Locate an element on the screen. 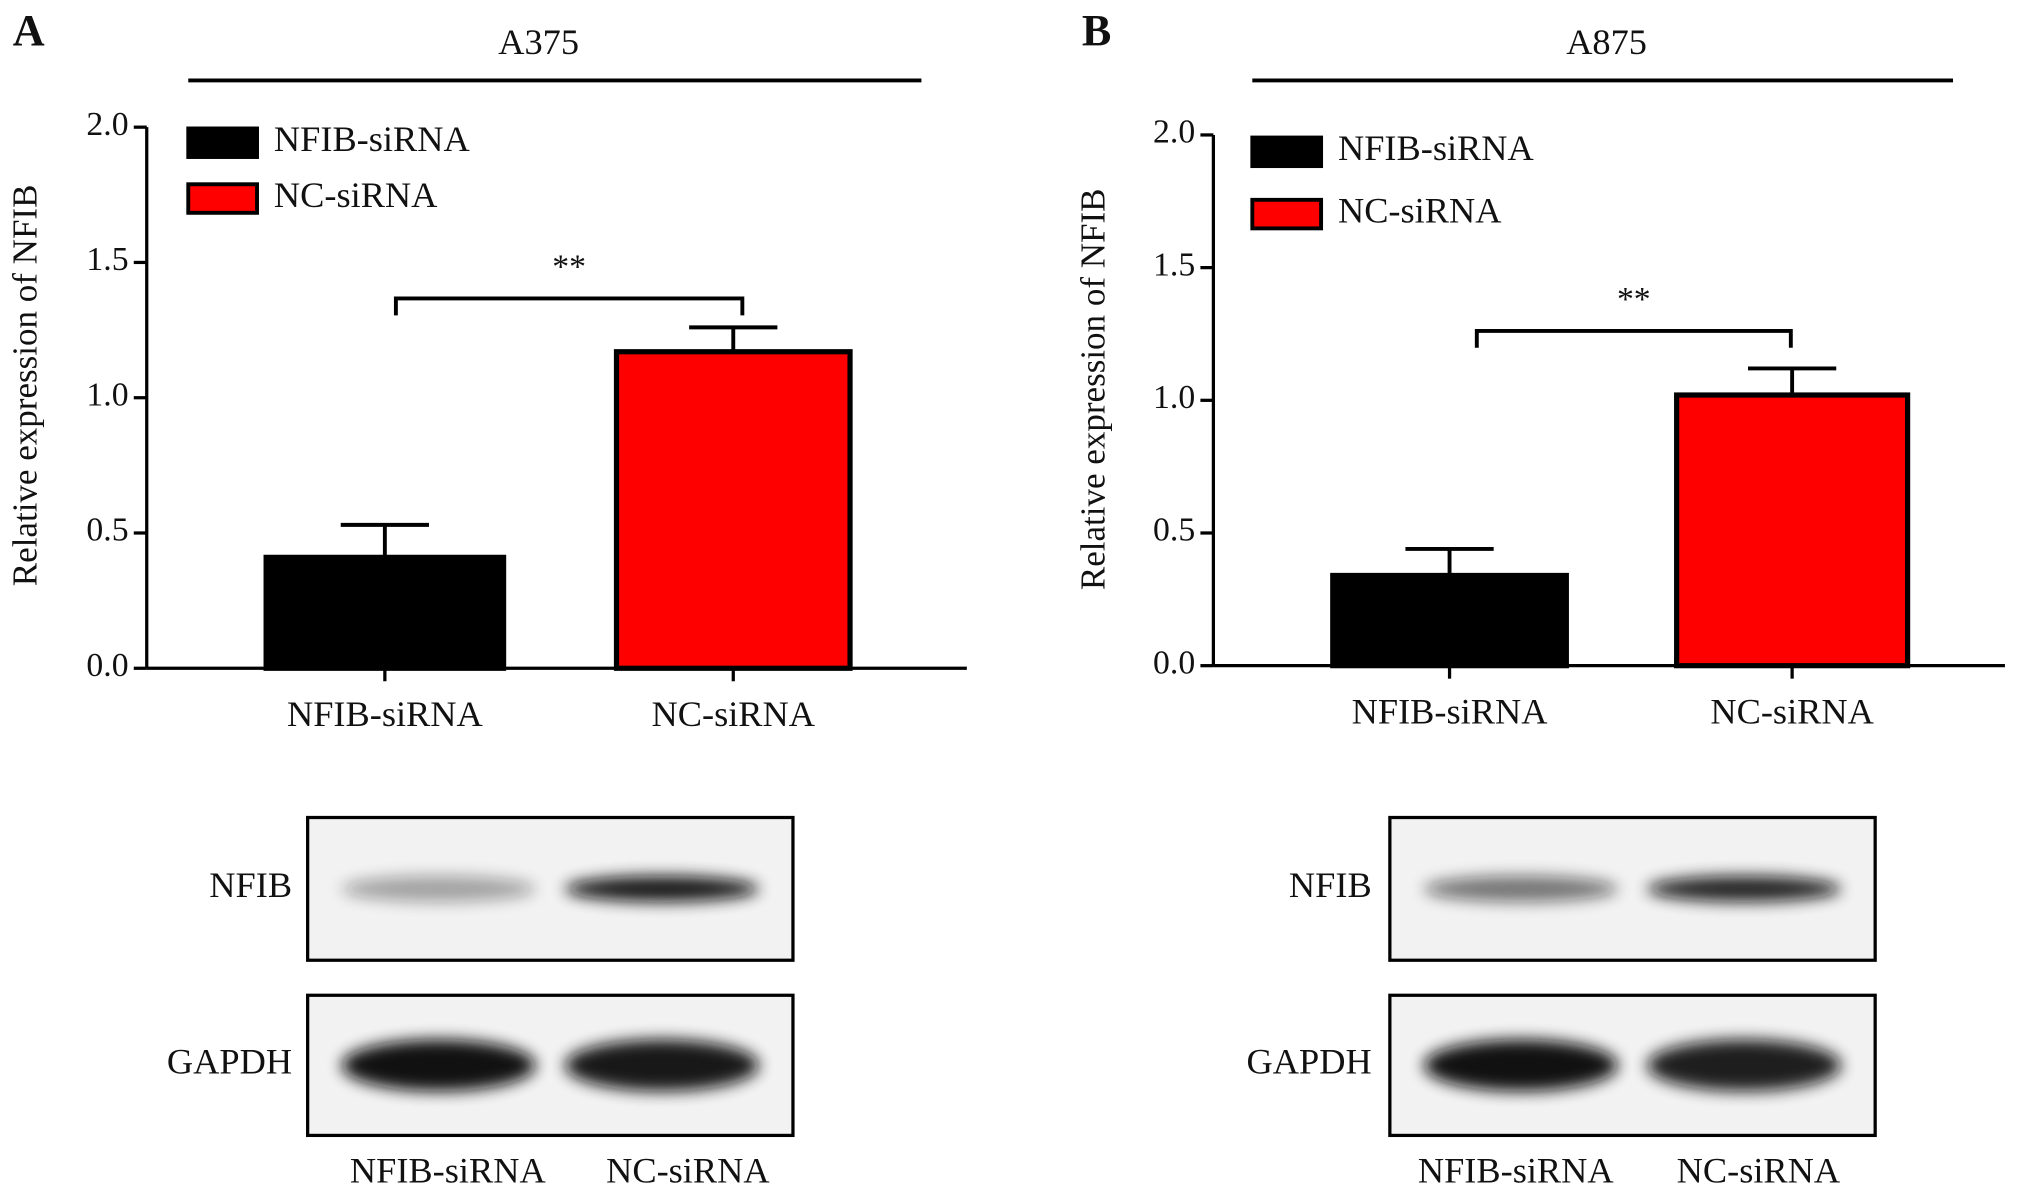 Image resolution: width=2031 pixels, height=1199 pixels. chart-title: A375 is located at coordinates (538, 42).